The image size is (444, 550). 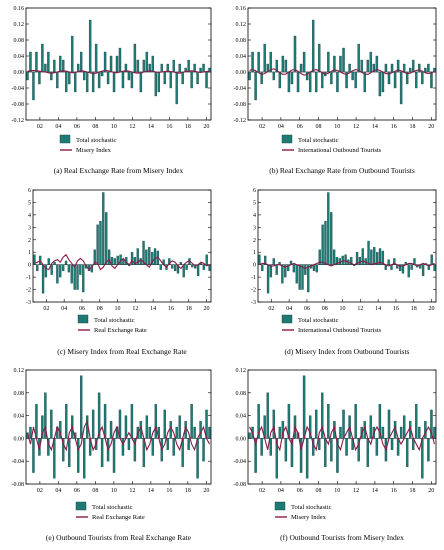 What do you see at coordinates (340, 330) in the screenshot?
I see `legend-label-series: International Outbound Tourists` at bounding box center [340, 330].